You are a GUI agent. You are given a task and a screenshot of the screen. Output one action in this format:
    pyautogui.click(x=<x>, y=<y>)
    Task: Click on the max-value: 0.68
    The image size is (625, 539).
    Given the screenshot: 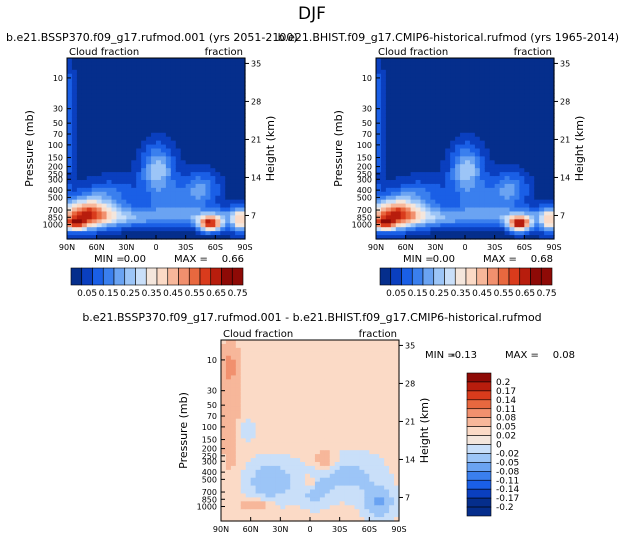 What is the action you would take?
    pyautogui.click(x=542, y=259)
    